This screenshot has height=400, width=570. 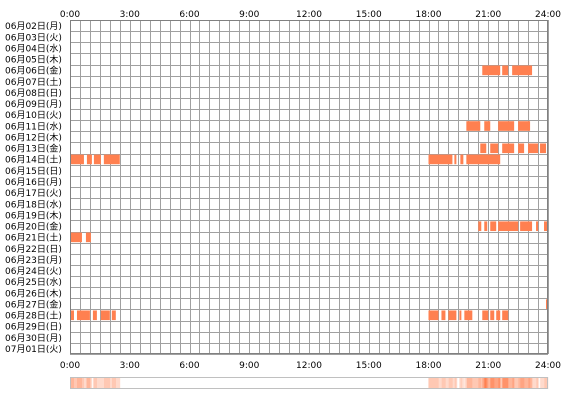 What do you see at coordinates (33, 115) in the screenshot?
I see `day-label: 06月10日(火)` at bounding box center [33, 115].